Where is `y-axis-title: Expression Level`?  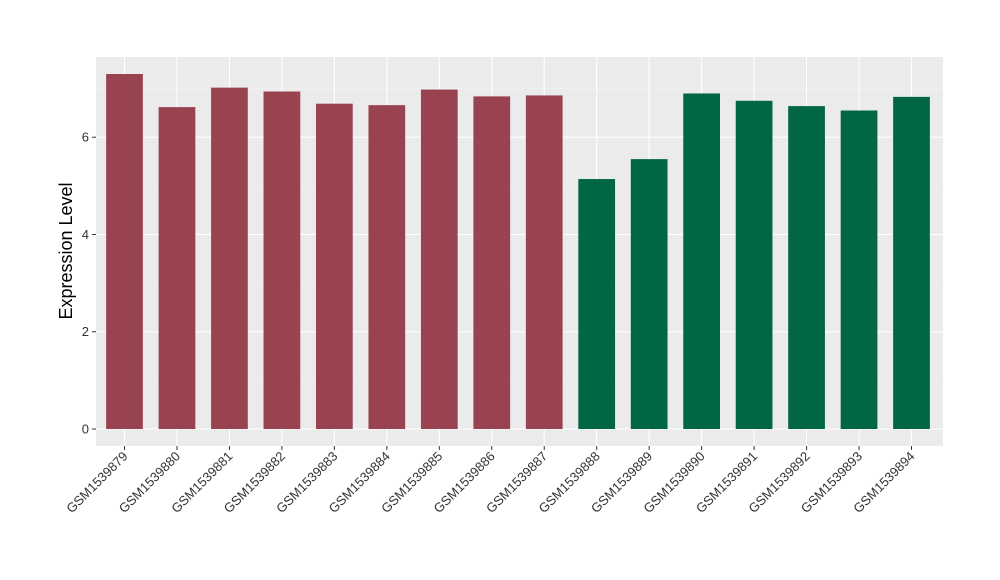 y-axis-title: Expression Level is located at coordinates (66, 250).